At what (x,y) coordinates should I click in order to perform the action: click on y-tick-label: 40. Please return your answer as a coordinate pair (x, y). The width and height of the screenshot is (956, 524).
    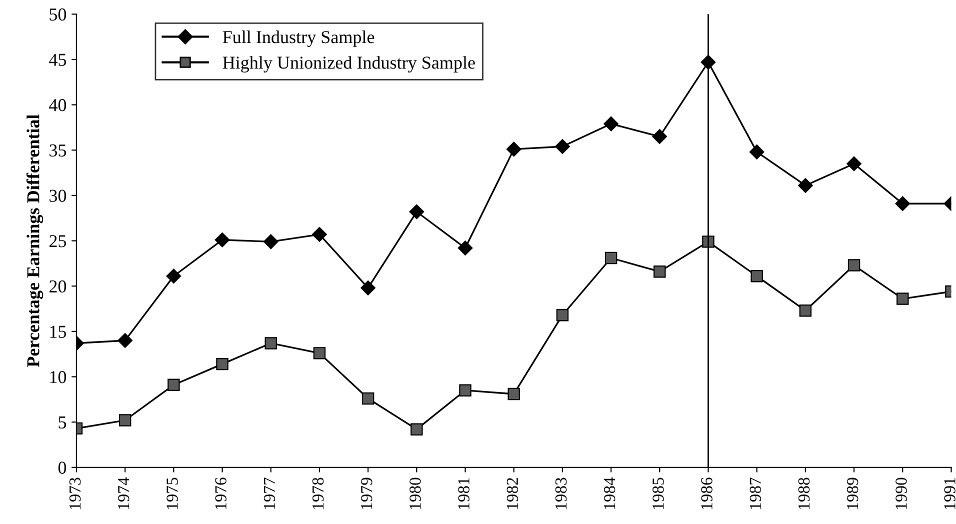
    Looking at the image, I should click on (57, 105).